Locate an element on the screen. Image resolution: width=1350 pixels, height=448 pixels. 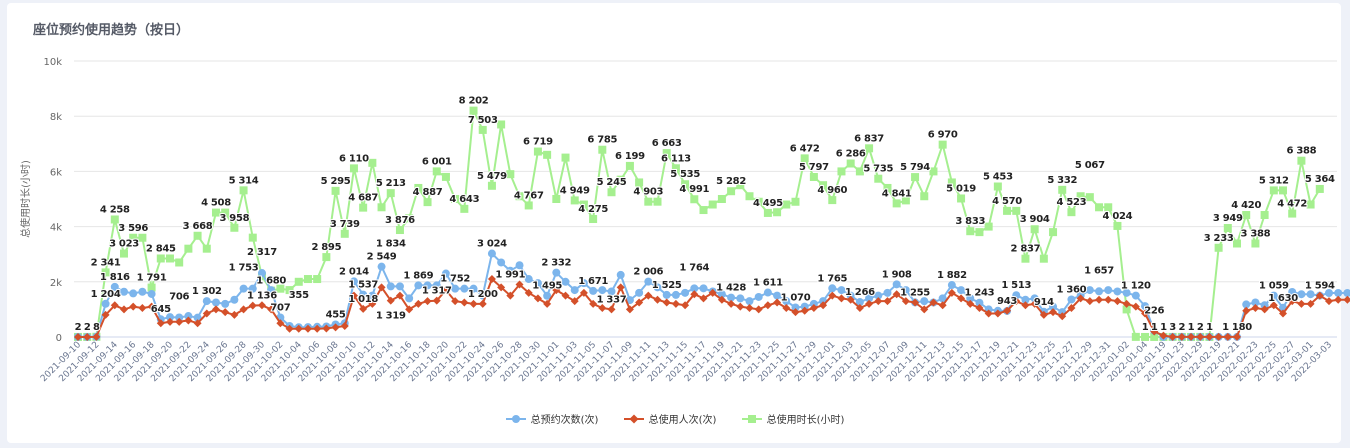
data-label: 1 753 is located at coordinates (244, 268).